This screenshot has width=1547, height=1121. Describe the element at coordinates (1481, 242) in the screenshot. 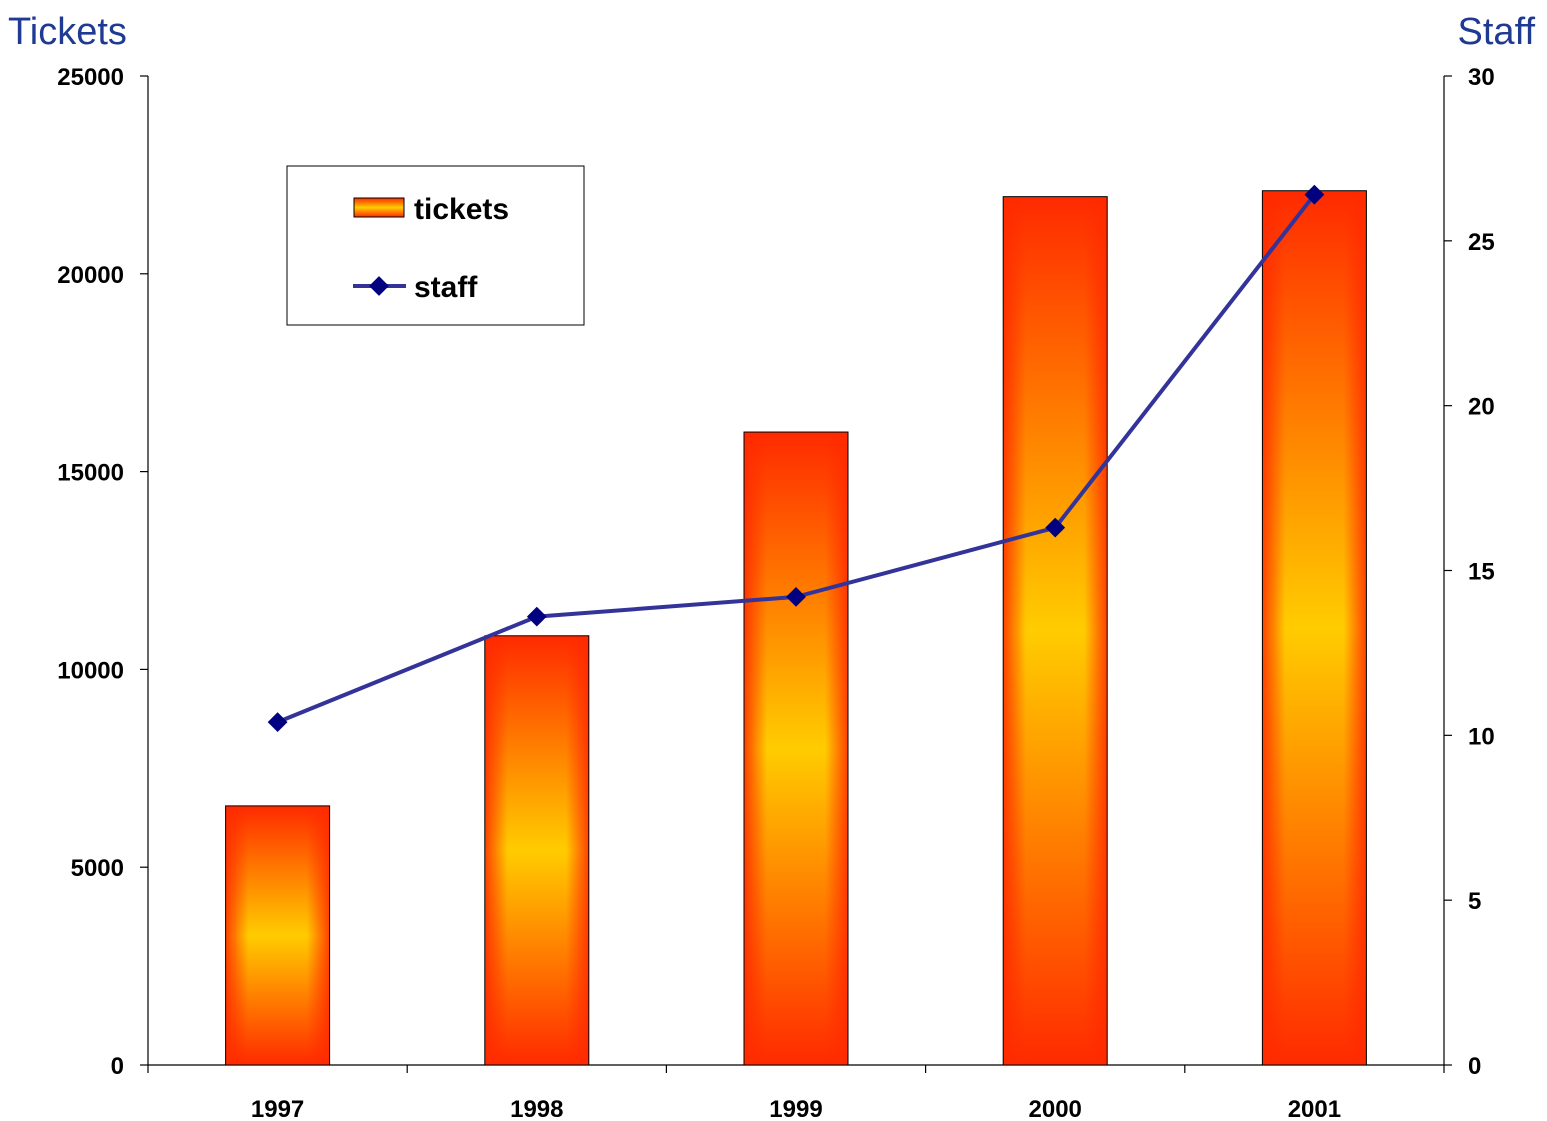

I see `right-tick-label: 25` at that location.